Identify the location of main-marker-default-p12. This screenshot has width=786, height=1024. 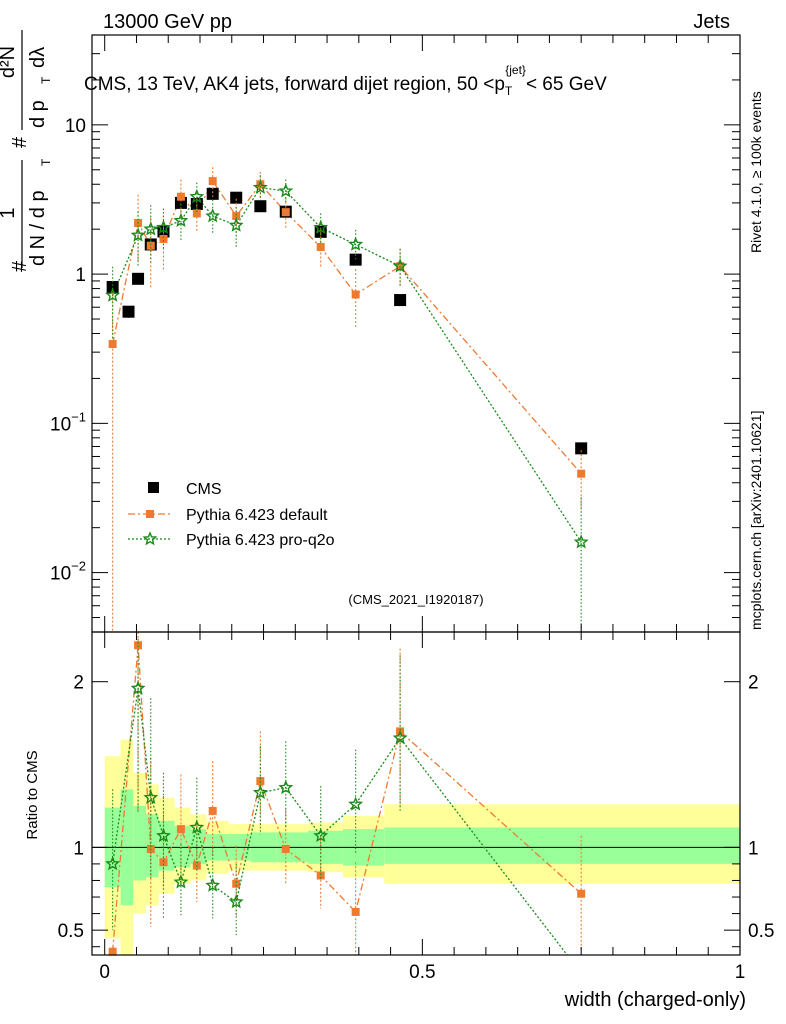
(400, 266).